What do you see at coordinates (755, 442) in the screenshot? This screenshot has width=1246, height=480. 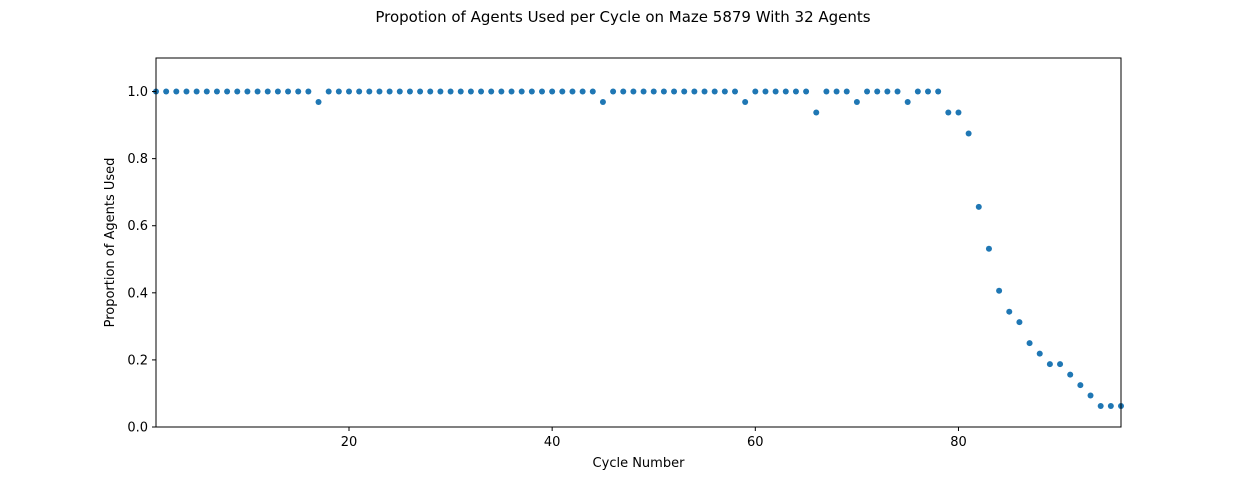 I see `x-tick-label: 60` at bounding box center [755, 442].